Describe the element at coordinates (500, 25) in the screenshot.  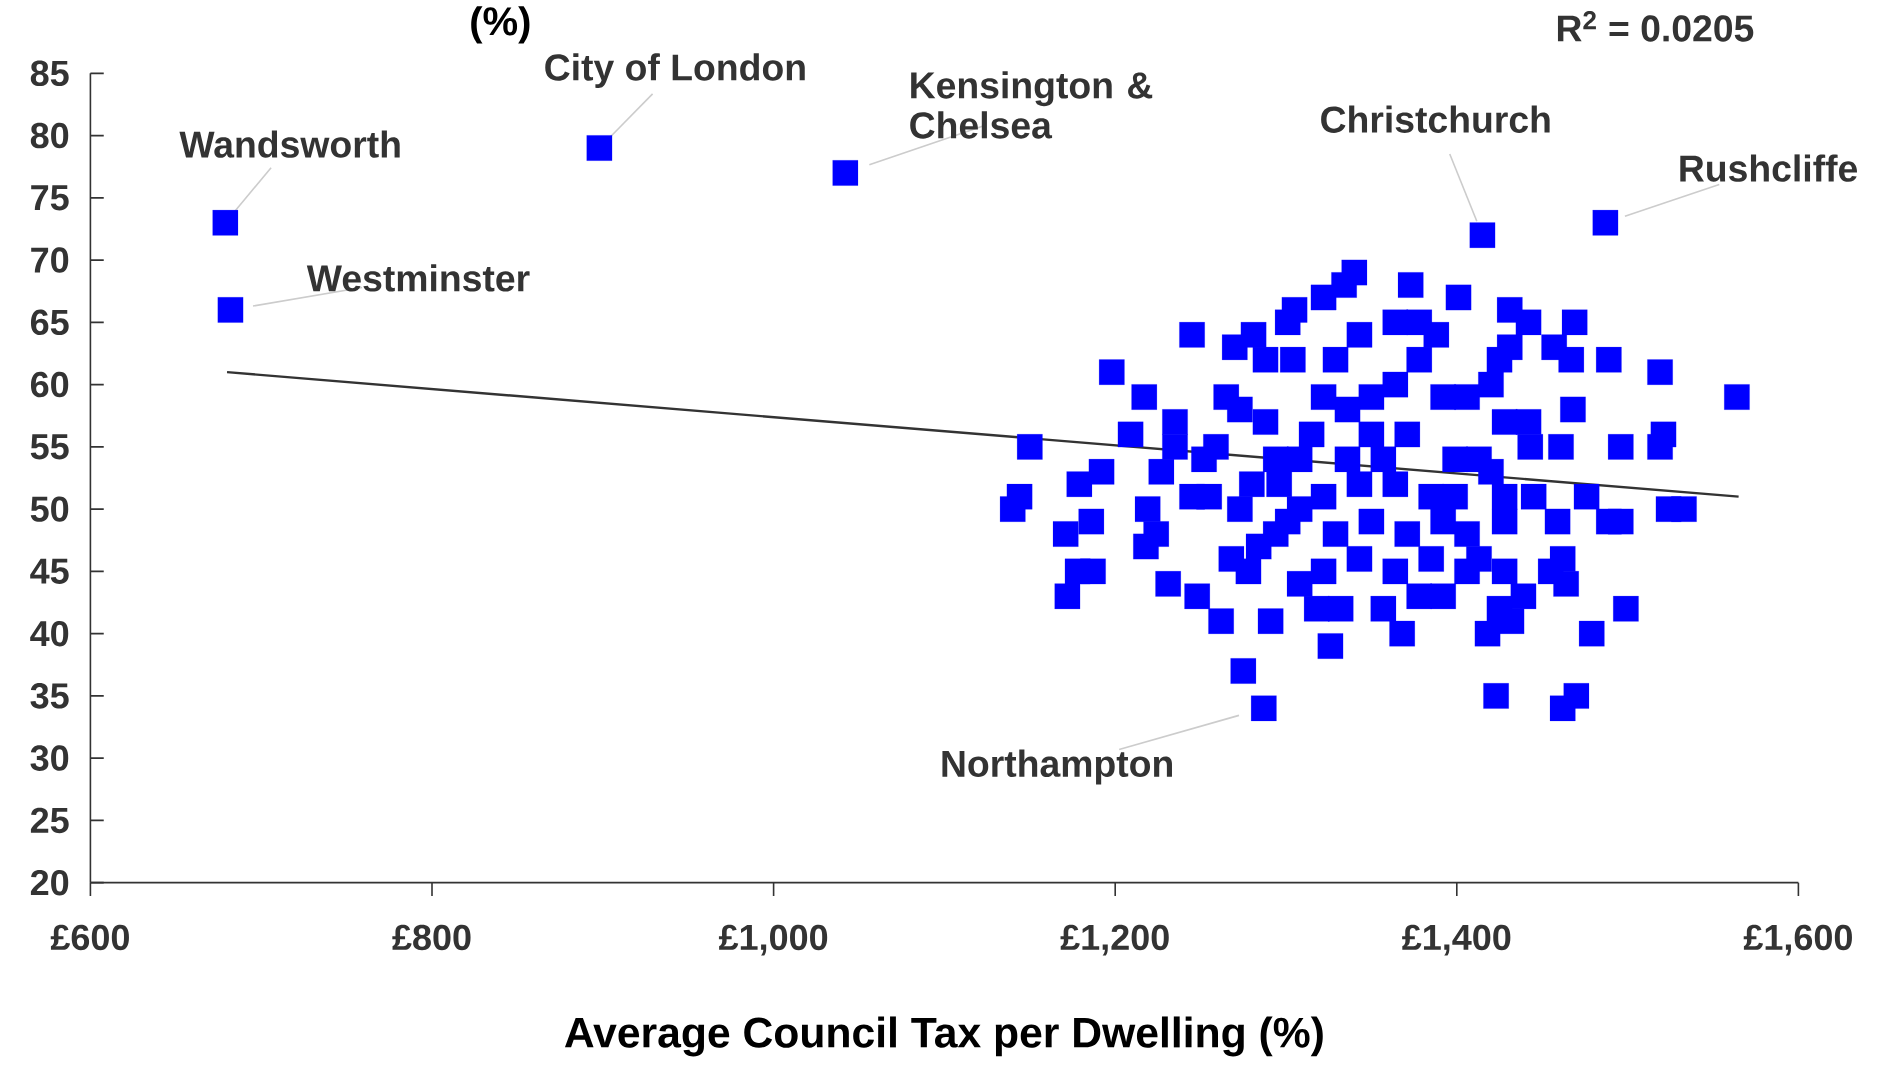
I see `y-axis-title: (%)` at that location.